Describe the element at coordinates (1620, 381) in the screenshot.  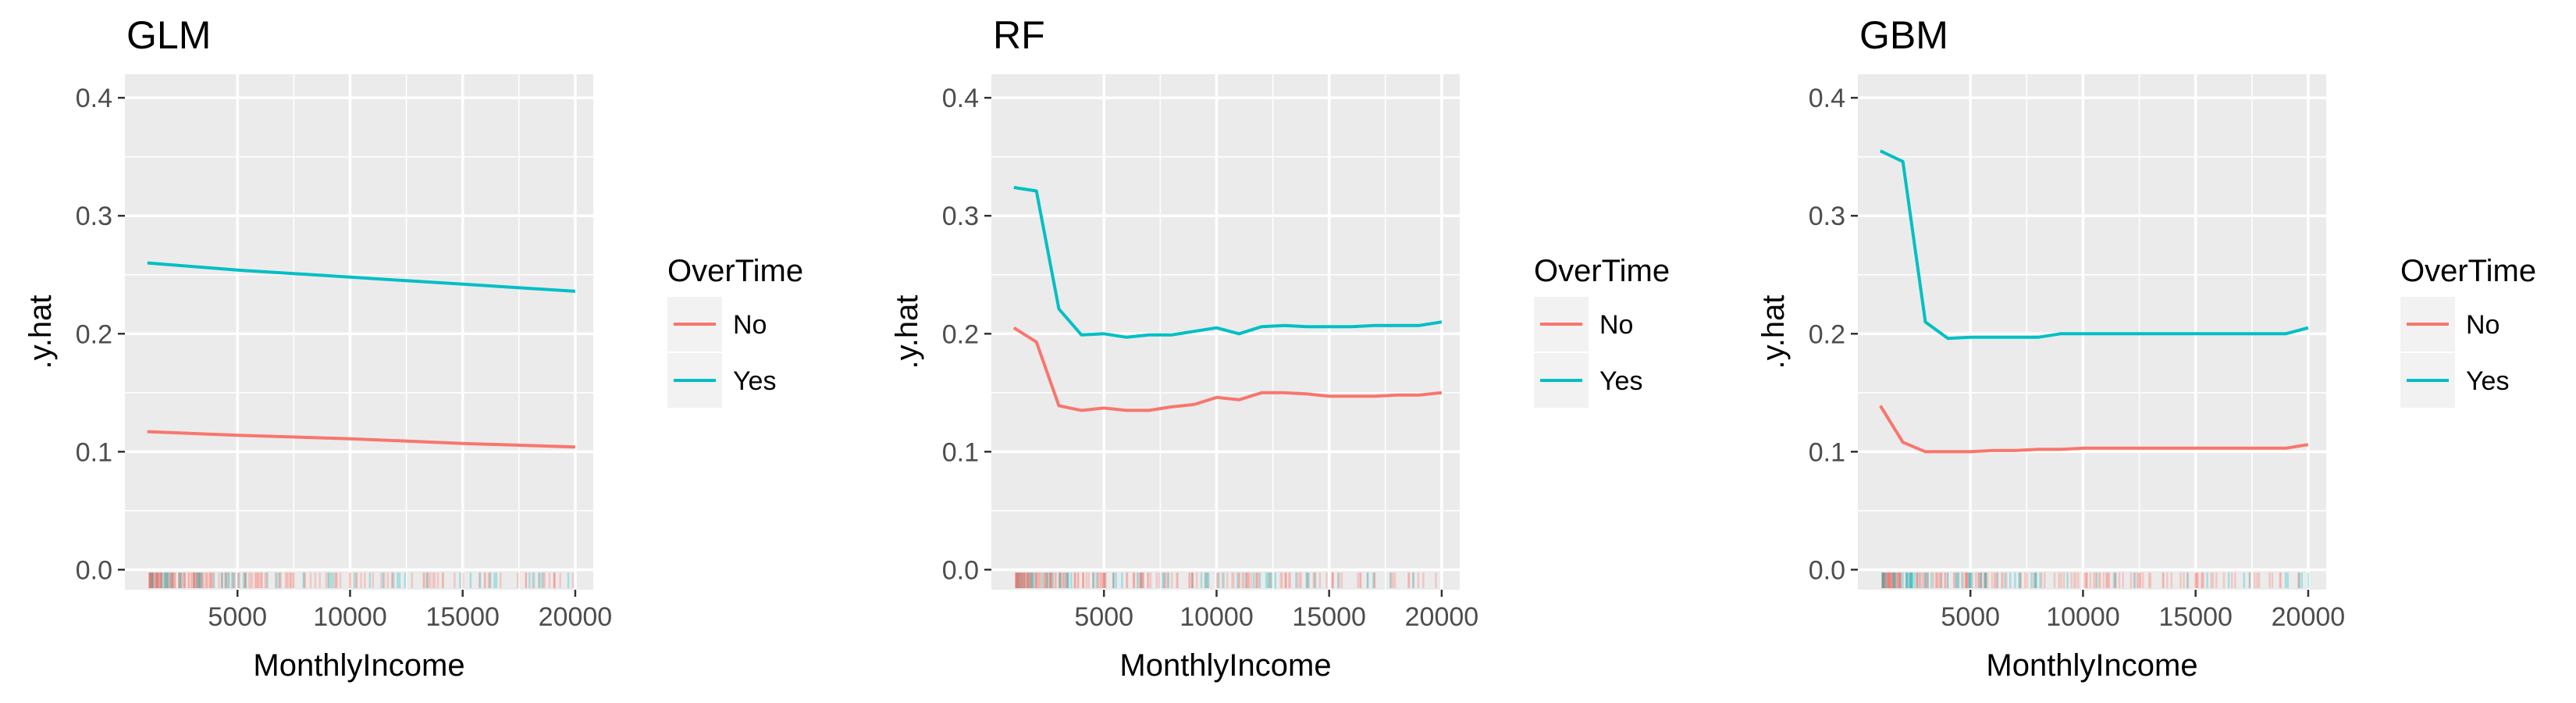
I see `rf-legend-label-yes: Yes` at that location.